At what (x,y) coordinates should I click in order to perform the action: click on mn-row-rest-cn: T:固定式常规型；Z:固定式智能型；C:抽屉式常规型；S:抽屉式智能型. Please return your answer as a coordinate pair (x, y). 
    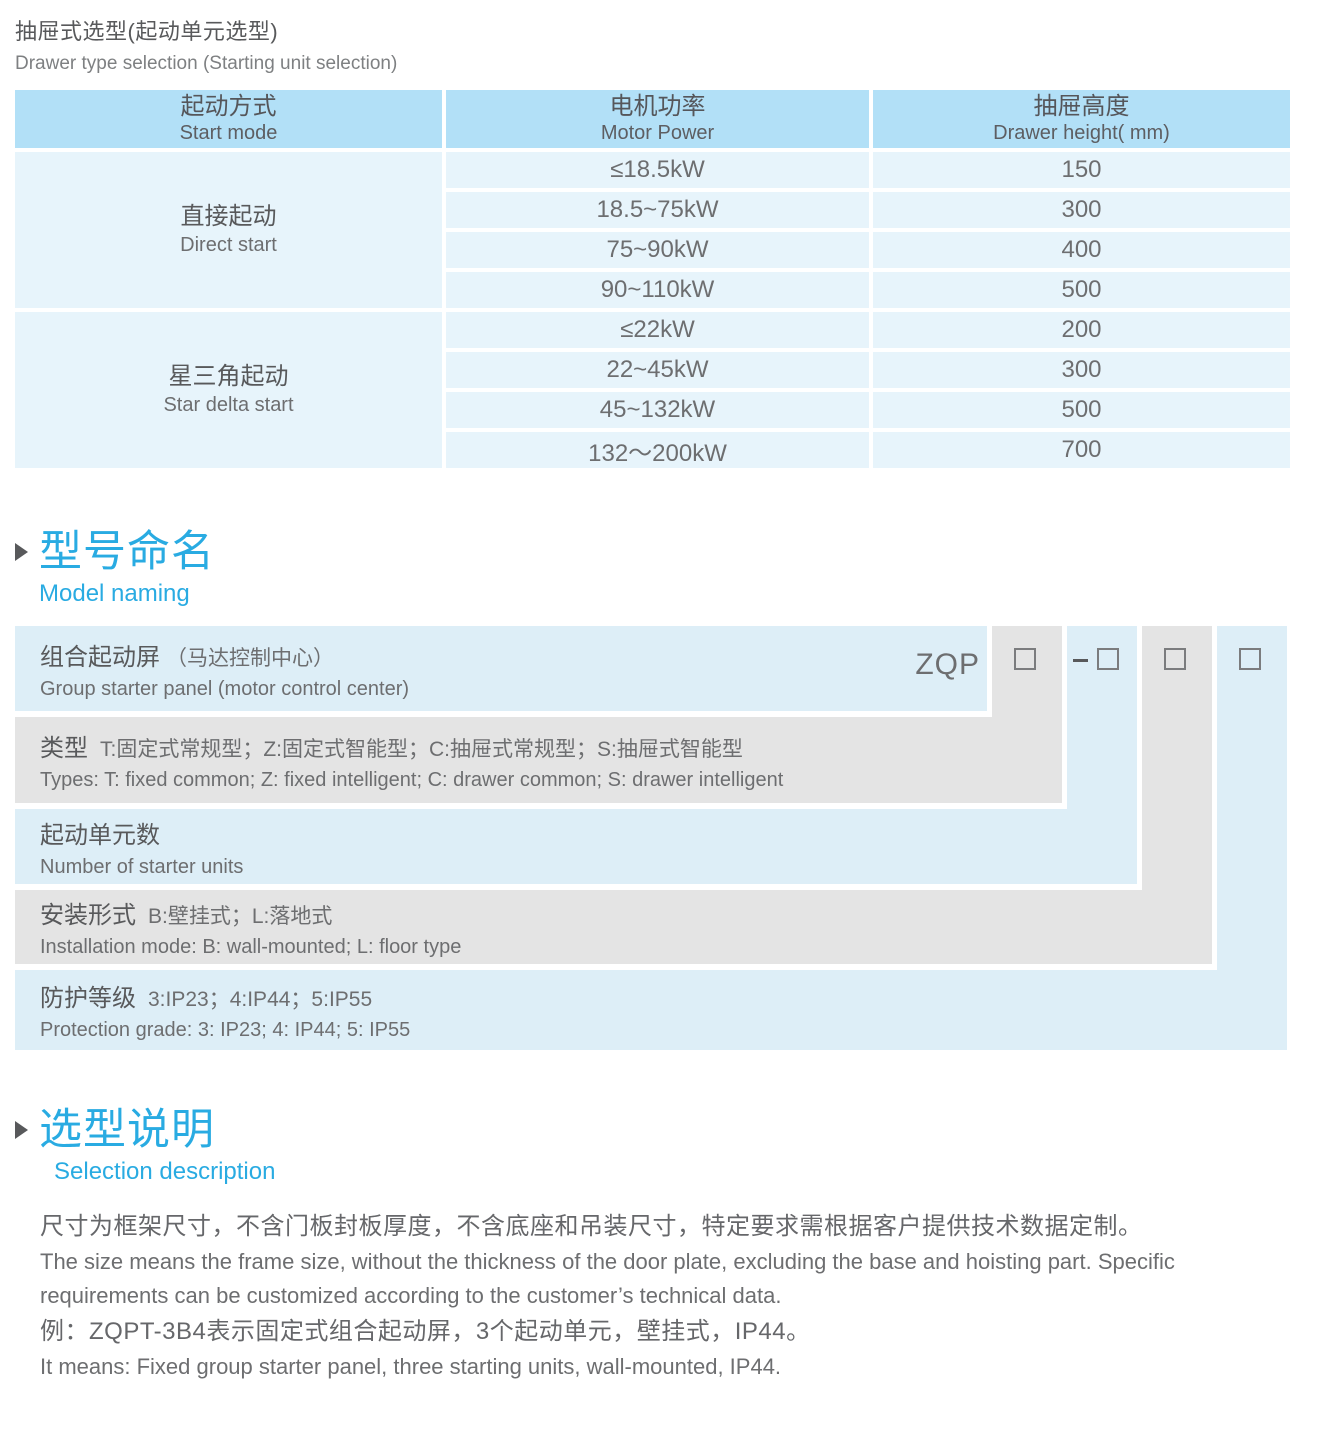
    Looking at the image, I should click on (421, 749).